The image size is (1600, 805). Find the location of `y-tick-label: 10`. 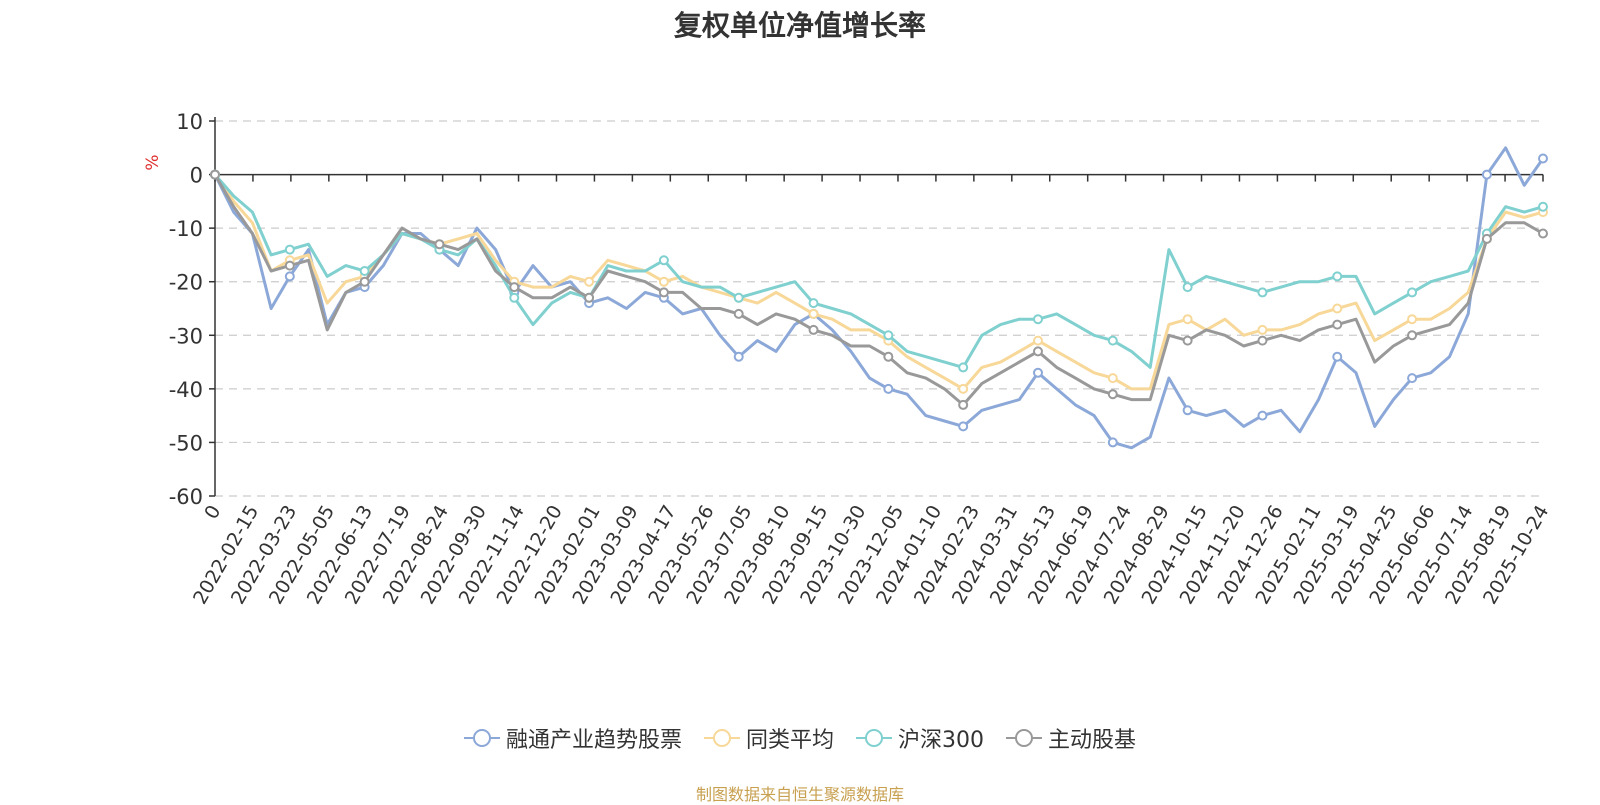

y-tick-label: 10 is located at coordinates (189, 122).